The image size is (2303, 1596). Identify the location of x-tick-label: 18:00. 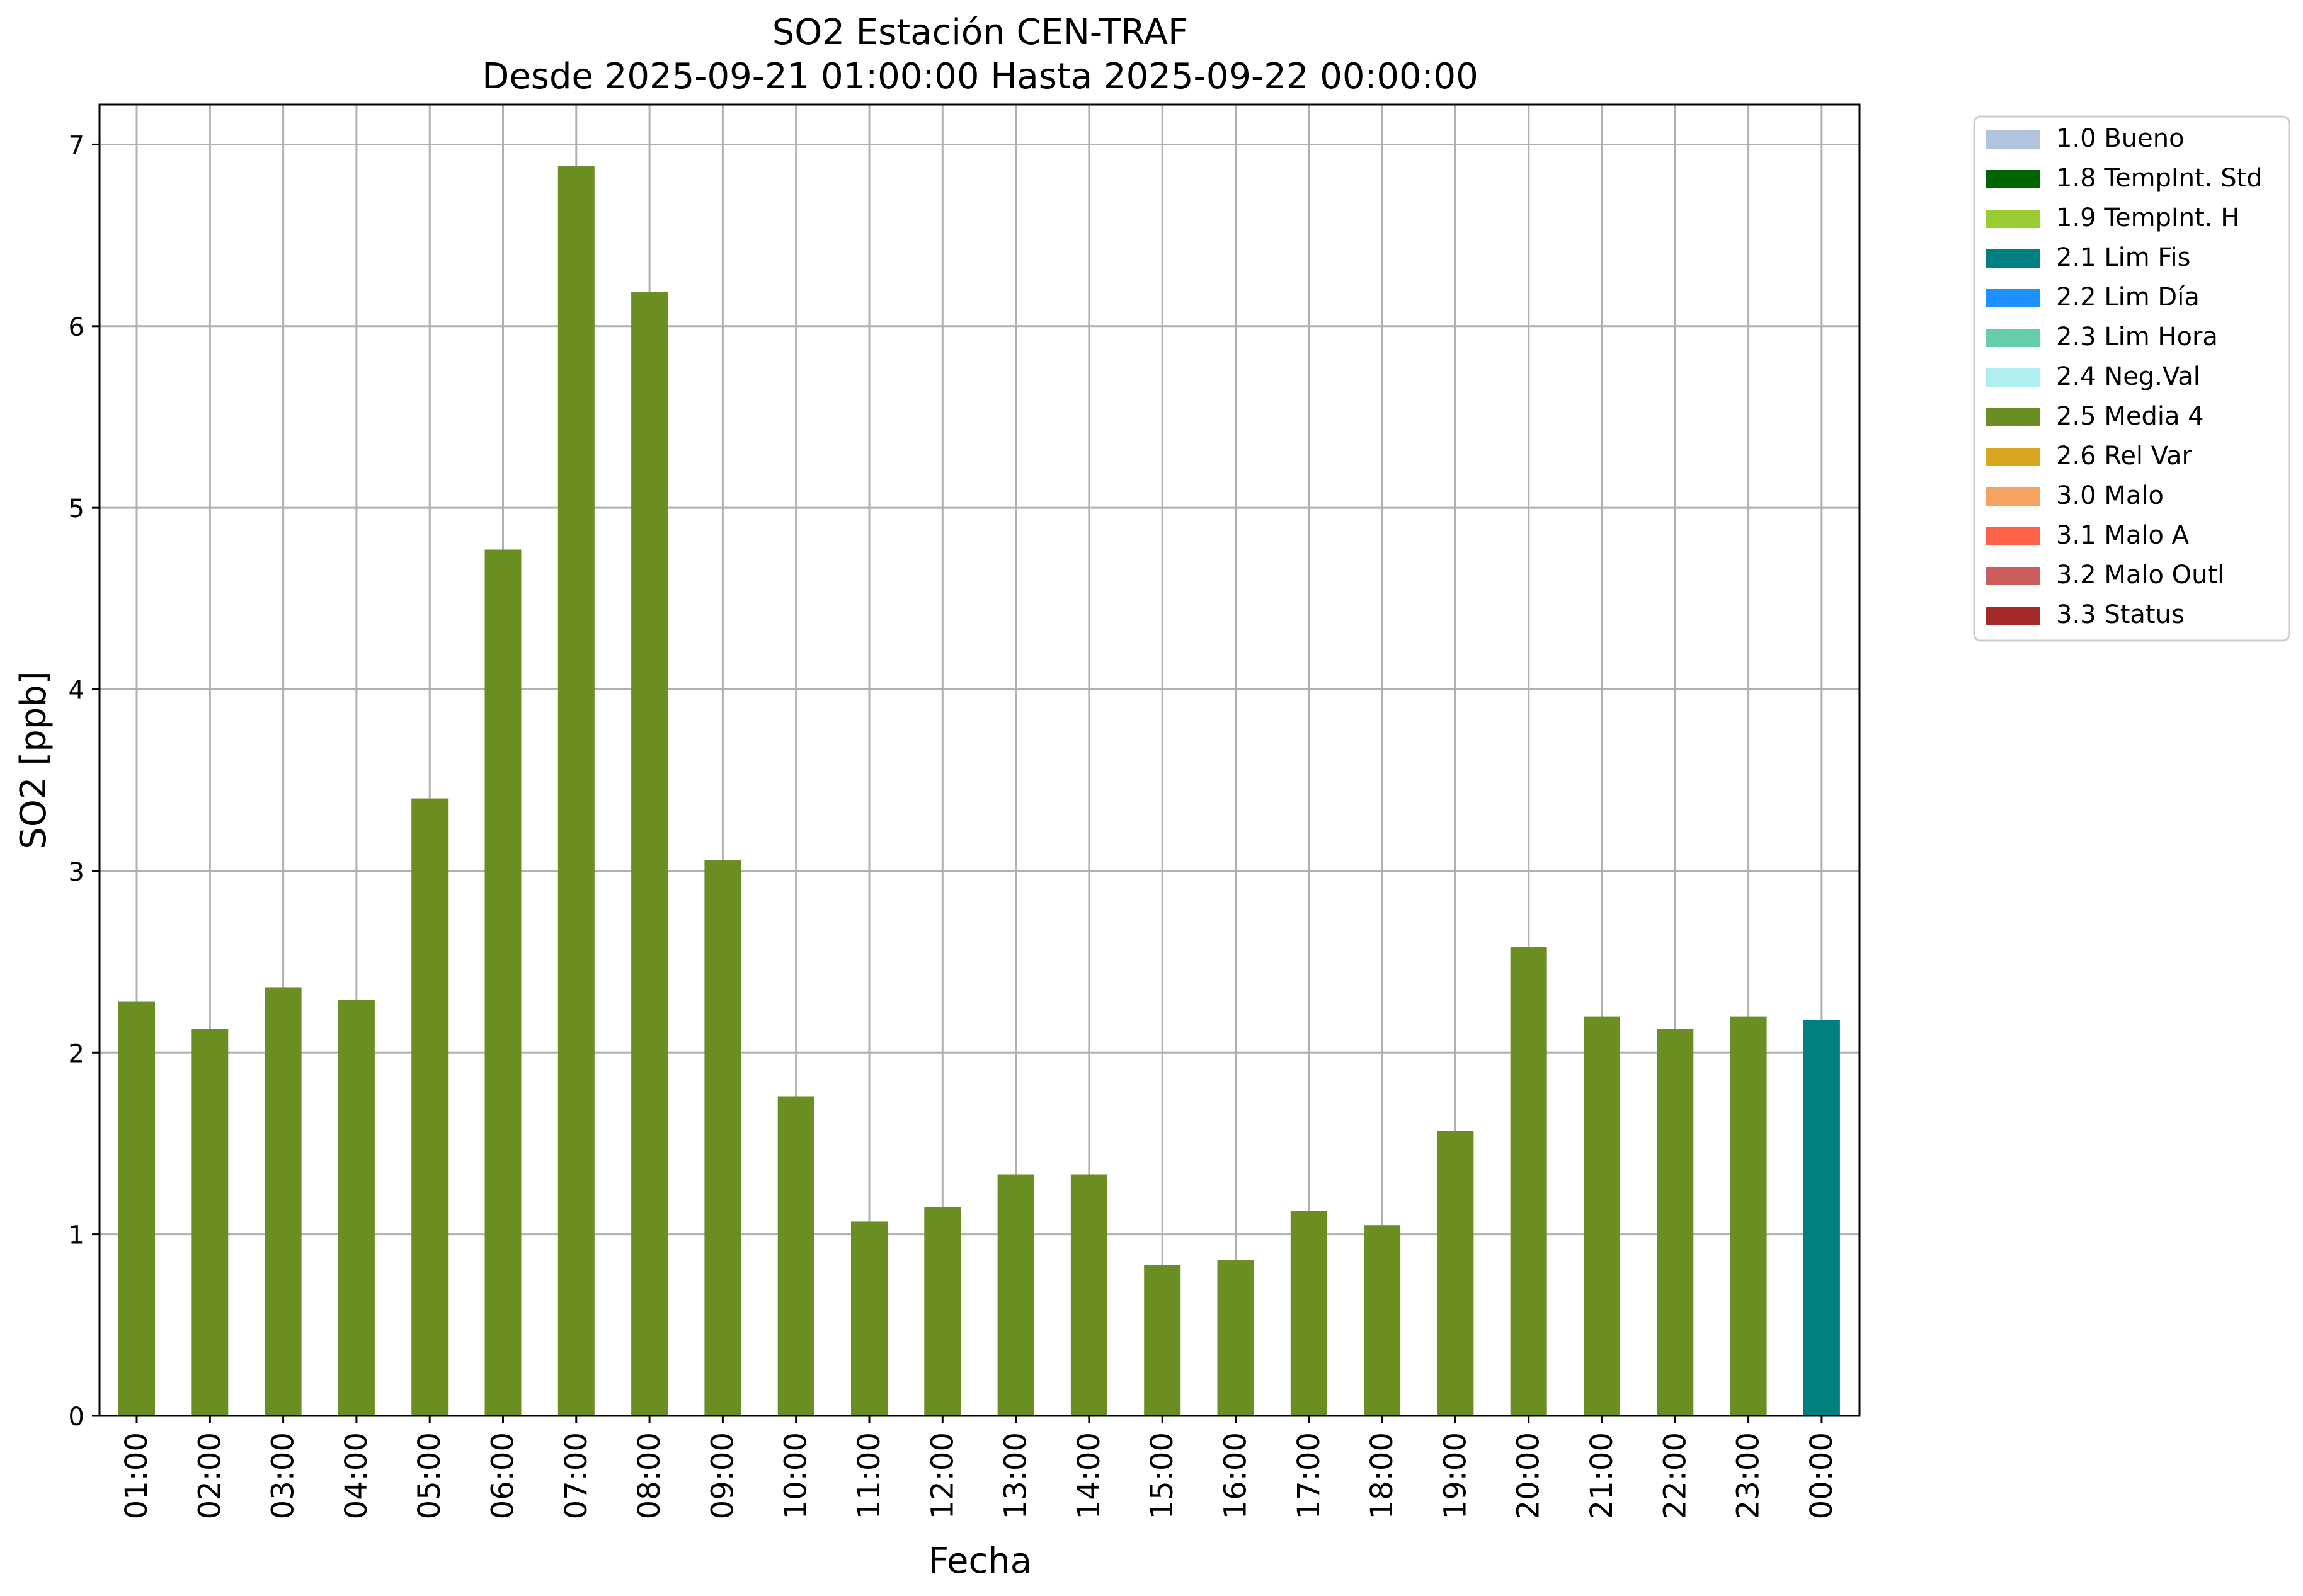
(1382, 1475).